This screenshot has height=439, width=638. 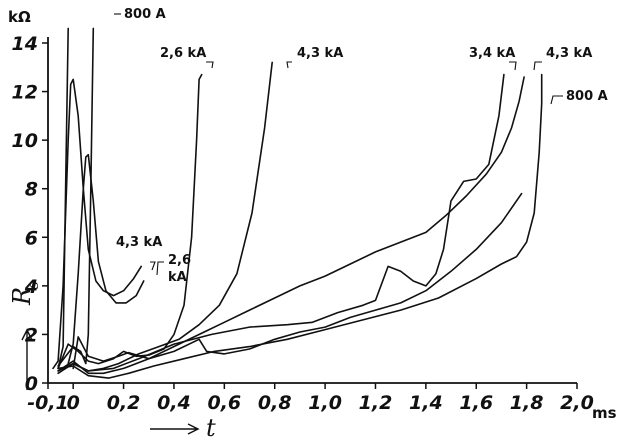 What do you see at coordinates (211, 426) in the screenshot?
I see `x-axis-title: t` at bounding box center [211, 426].